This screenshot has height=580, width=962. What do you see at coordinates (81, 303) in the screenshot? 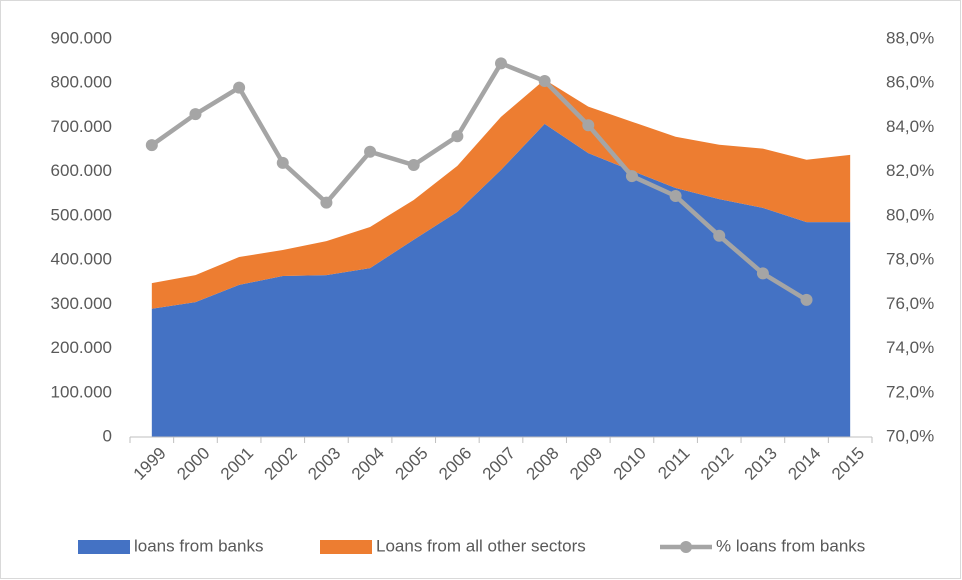
I see `y-tick-label: 300.000` at bounding box center [81, 303].